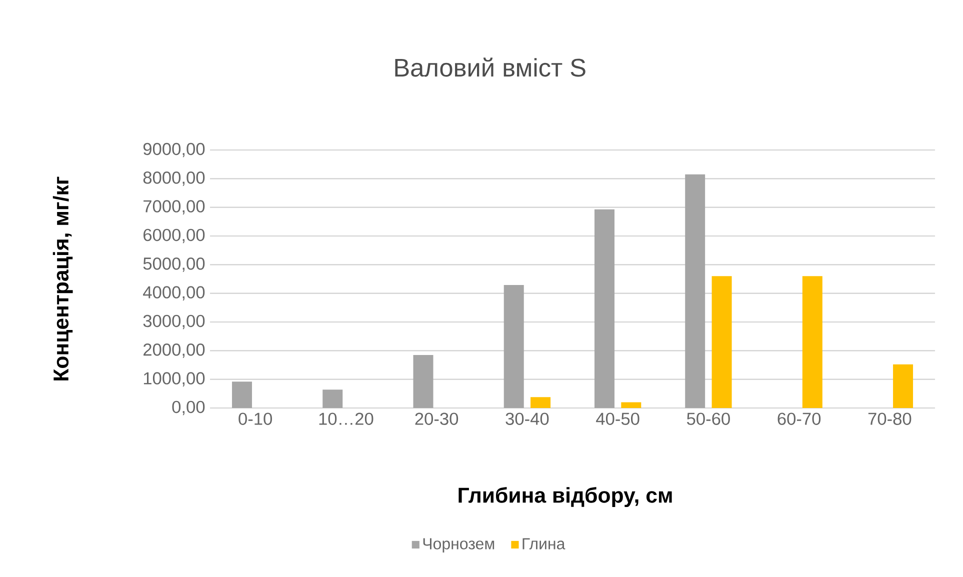  Describe the element at coordinates (174, 350) in the screenshot. I see `y-tick-label: 2000,00` at that location.